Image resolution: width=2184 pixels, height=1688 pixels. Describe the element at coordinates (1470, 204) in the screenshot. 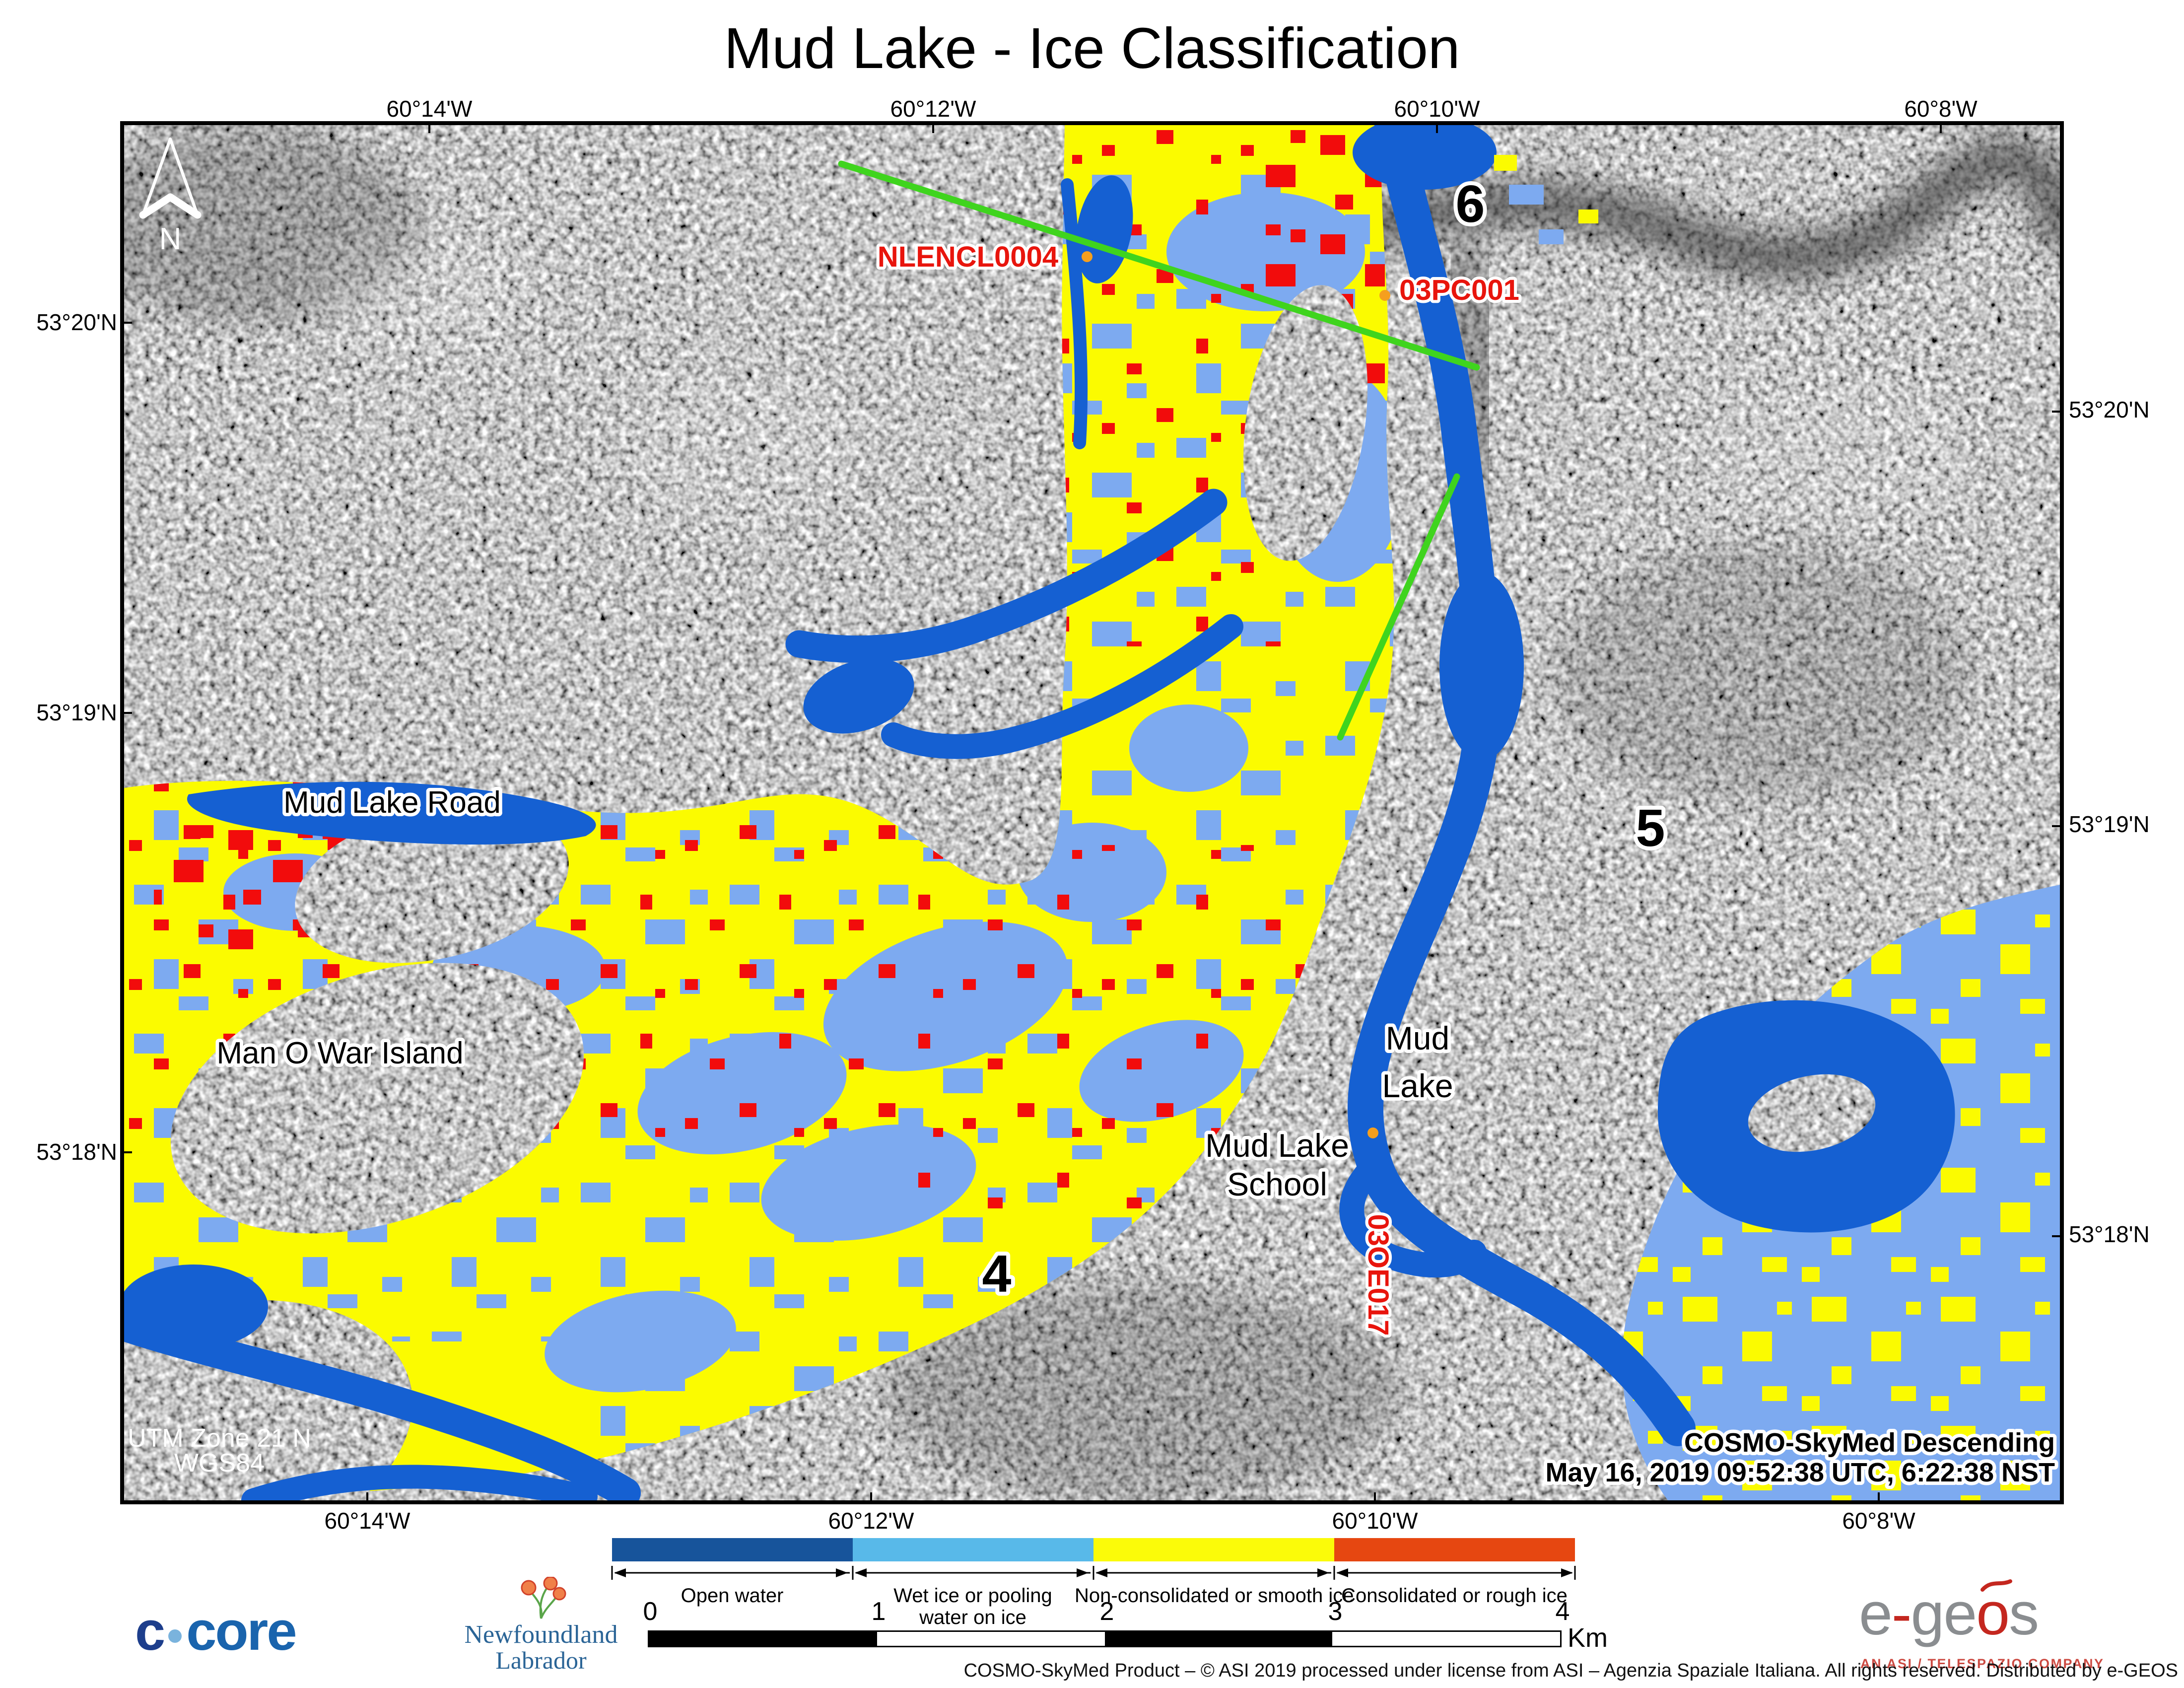

I see `zone-number-6: 6` at that location.